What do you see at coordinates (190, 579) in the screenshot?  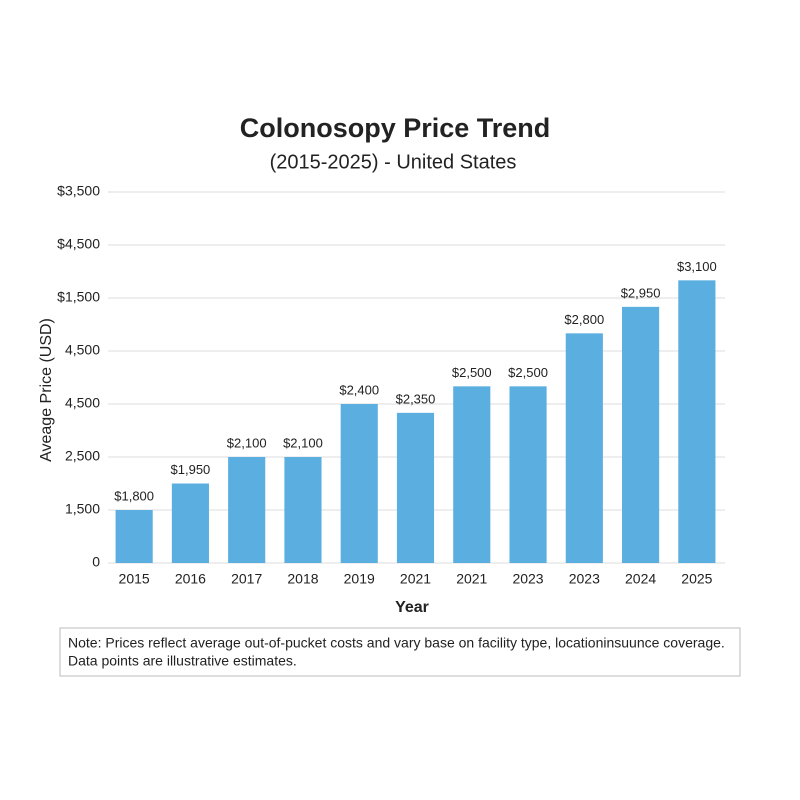 I see `x-tick-label: 2016` at bounding box center [190, 579].